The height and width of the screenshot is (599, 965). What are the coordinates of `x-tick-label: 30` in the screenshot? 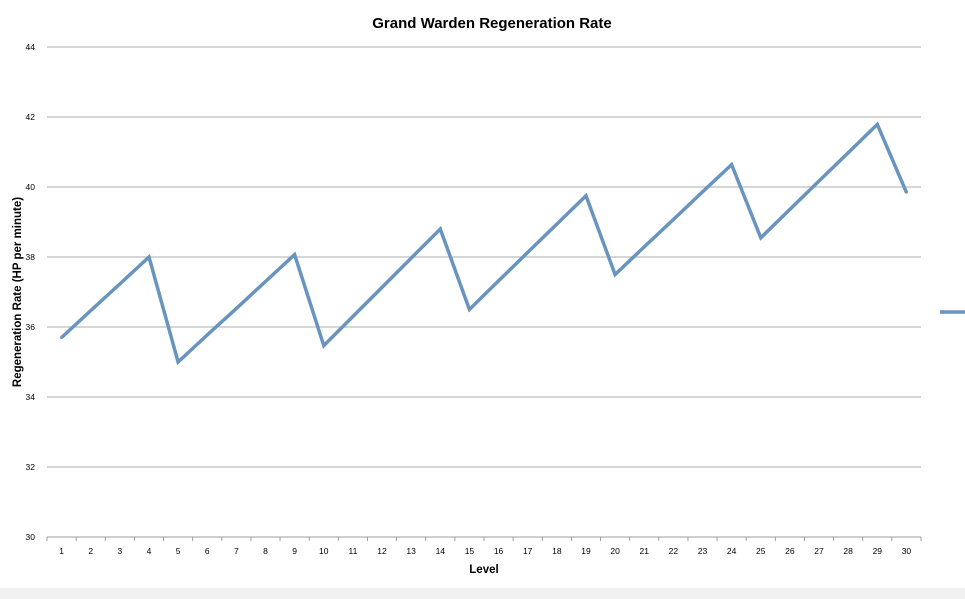 It's located at (907, 551).